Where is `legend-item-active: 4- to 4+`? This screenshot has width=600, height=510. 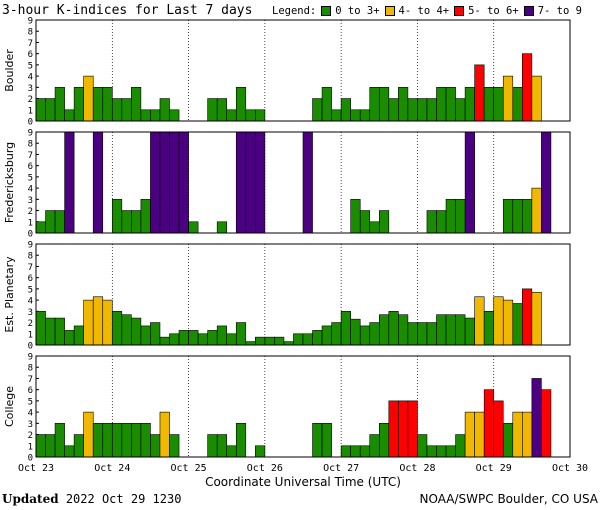 legend-item-active: 4- to 4+ is located at coordinates (416, 11).